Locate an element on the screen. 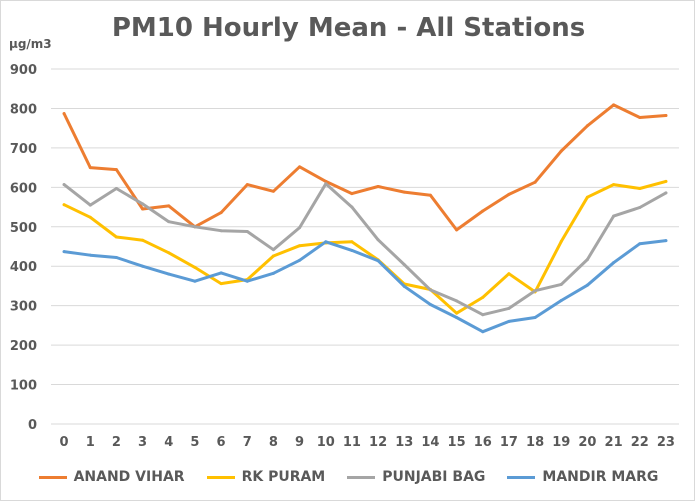 The image size is (695, 502). x-tick-label: 8 is located at coordinates (273, 442).